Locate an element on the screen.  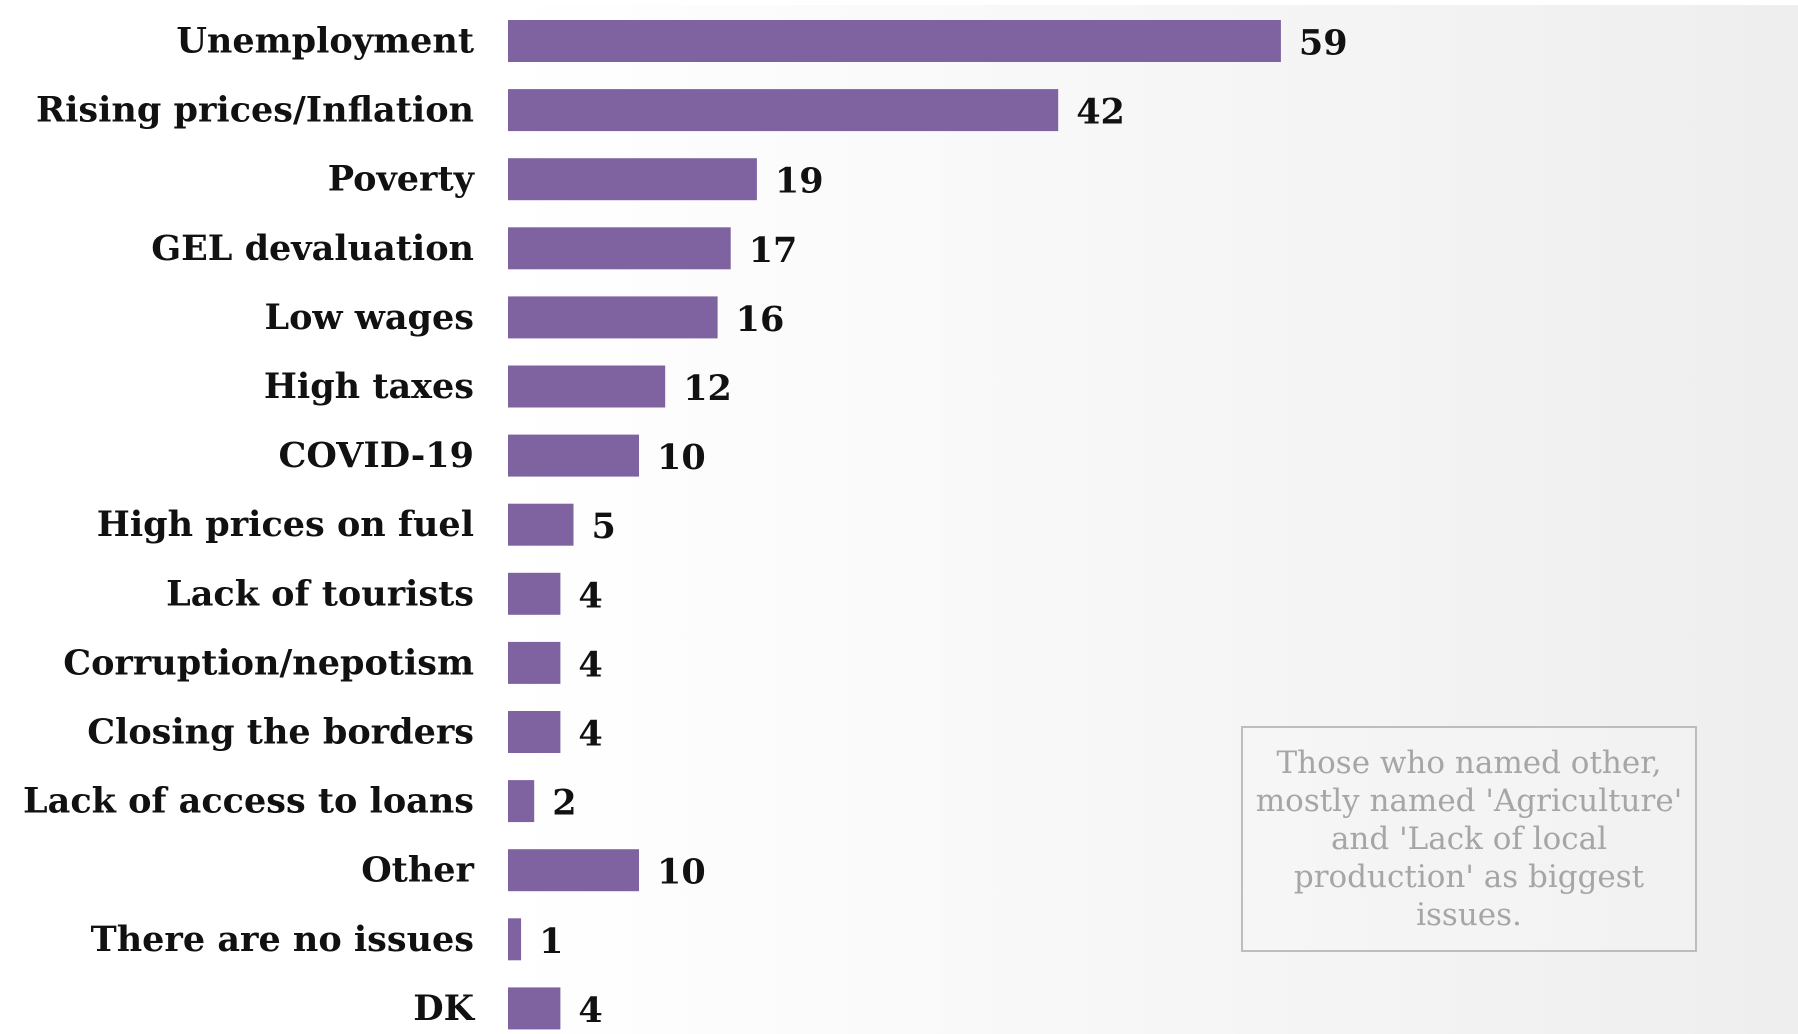
category-label: Lack of access to loans is located at coordinates (248, 801).